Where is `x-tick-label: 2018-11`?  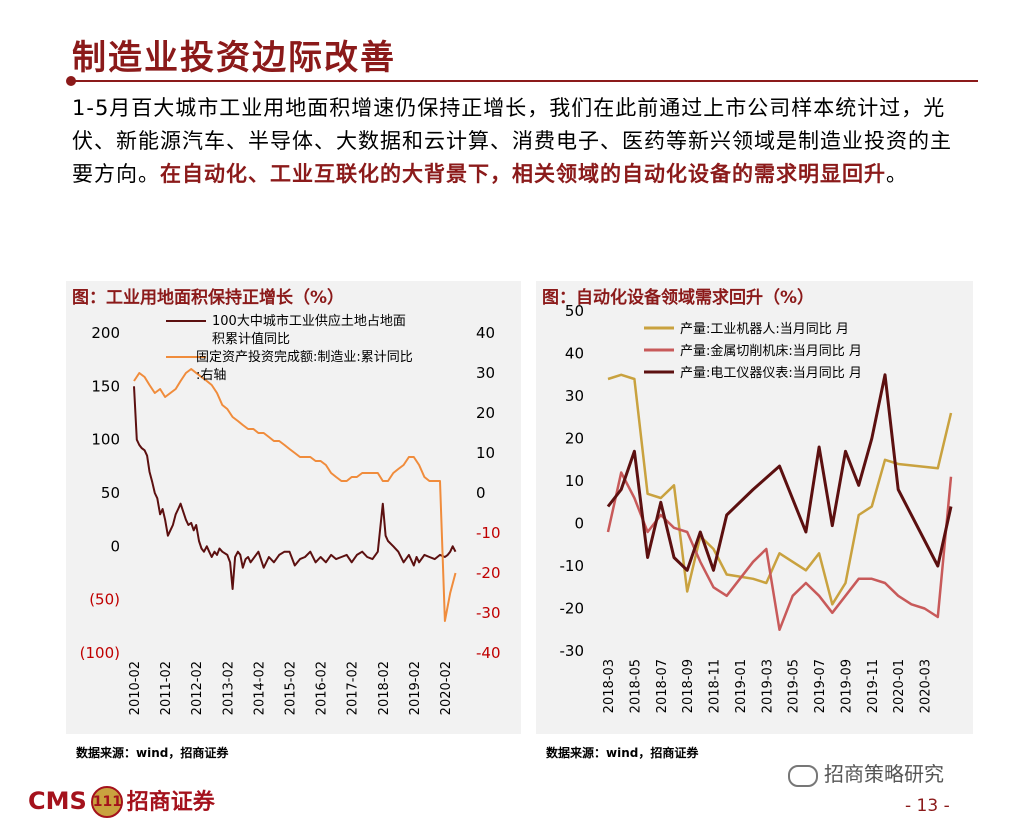 x-tick-label: 2018-11 is located at coordinates (715, 686).